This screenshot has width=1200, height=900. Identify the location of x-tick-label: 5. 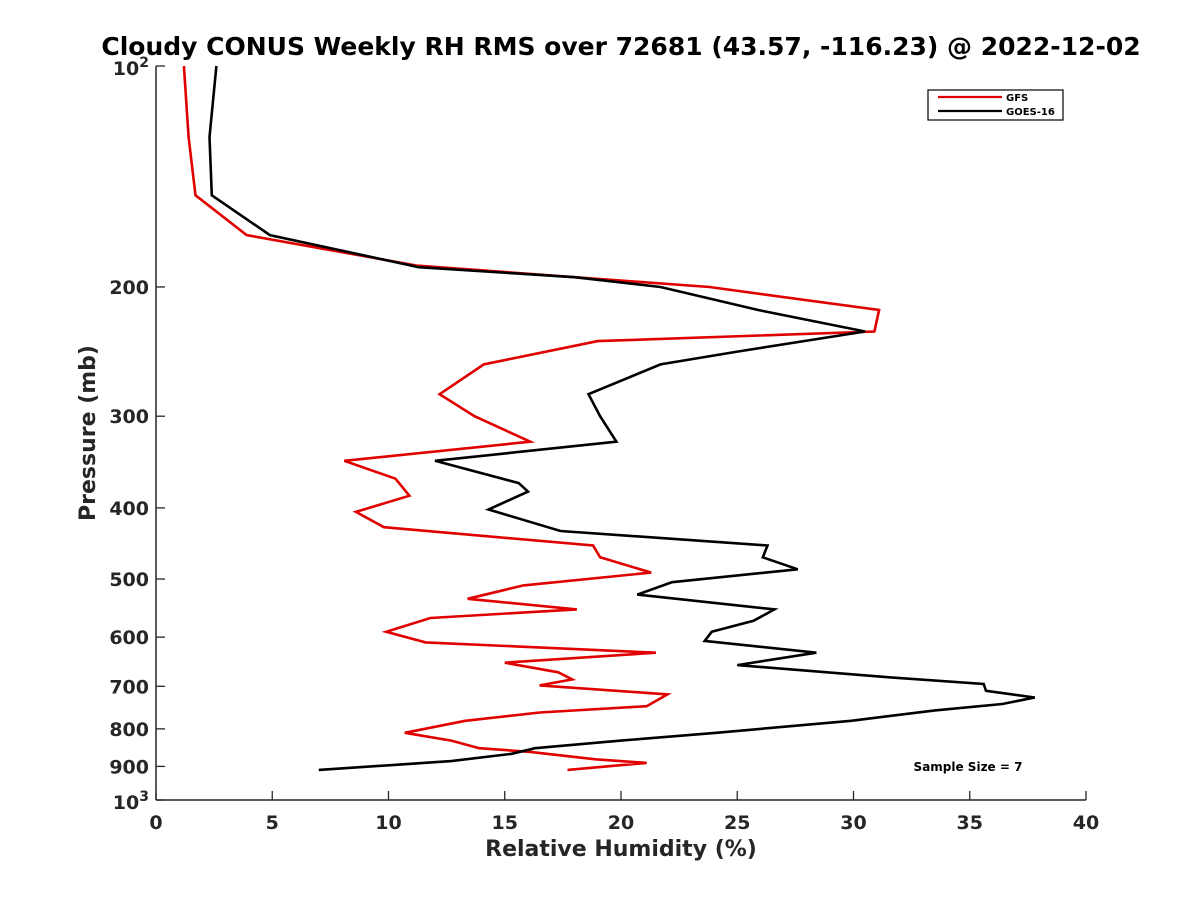
(272, 823).